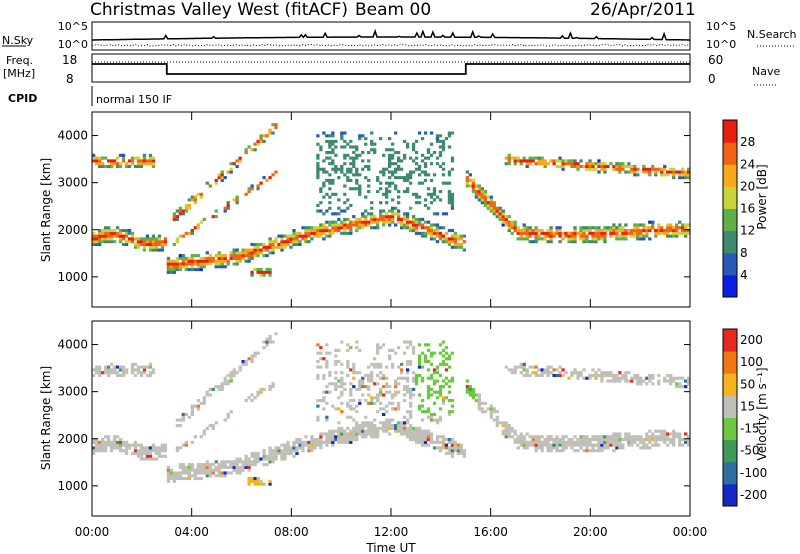 This screenshot has width=800, height=554. Describe the element at coordinates (18, 40) in the screenshot. I see `nsky-label: N.Sky` at that location.